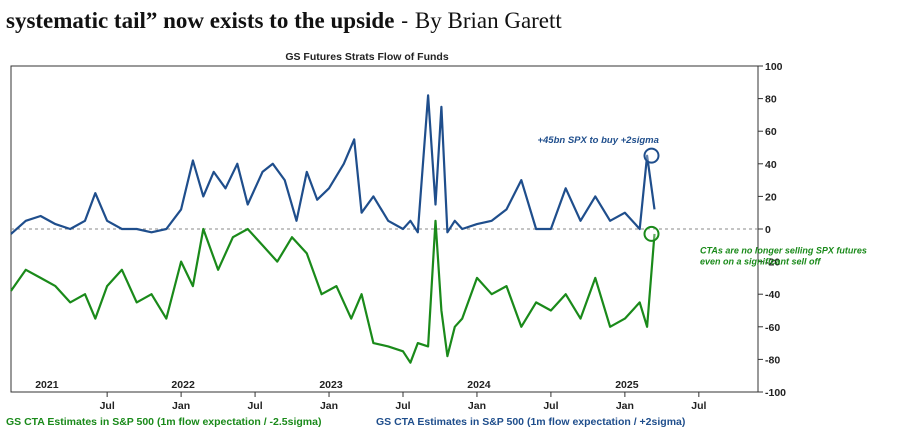 The width and height of the screenshot is (902, 429). Describe the element at coordinates (651, 194) in the screenshot. I see `marker-layer` at that location.